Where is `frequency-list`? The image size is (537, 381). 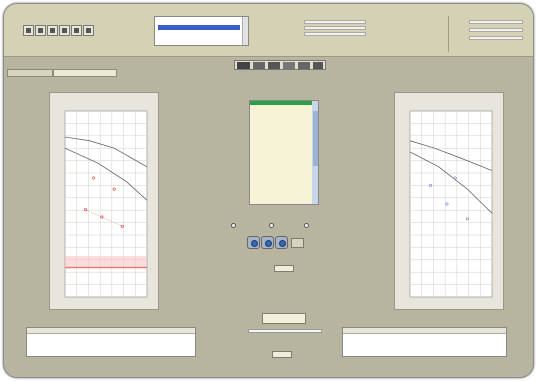
frequency-list is located at coordinates (284, 152).